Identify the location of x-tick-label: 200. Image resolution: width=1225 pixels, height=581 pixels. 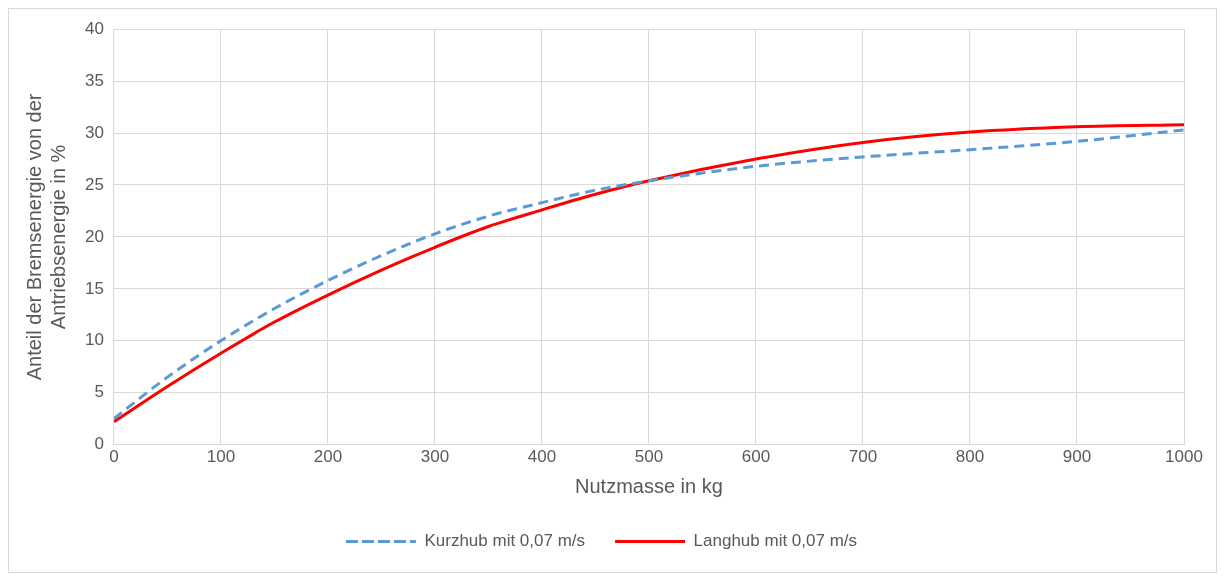
(328, 457).